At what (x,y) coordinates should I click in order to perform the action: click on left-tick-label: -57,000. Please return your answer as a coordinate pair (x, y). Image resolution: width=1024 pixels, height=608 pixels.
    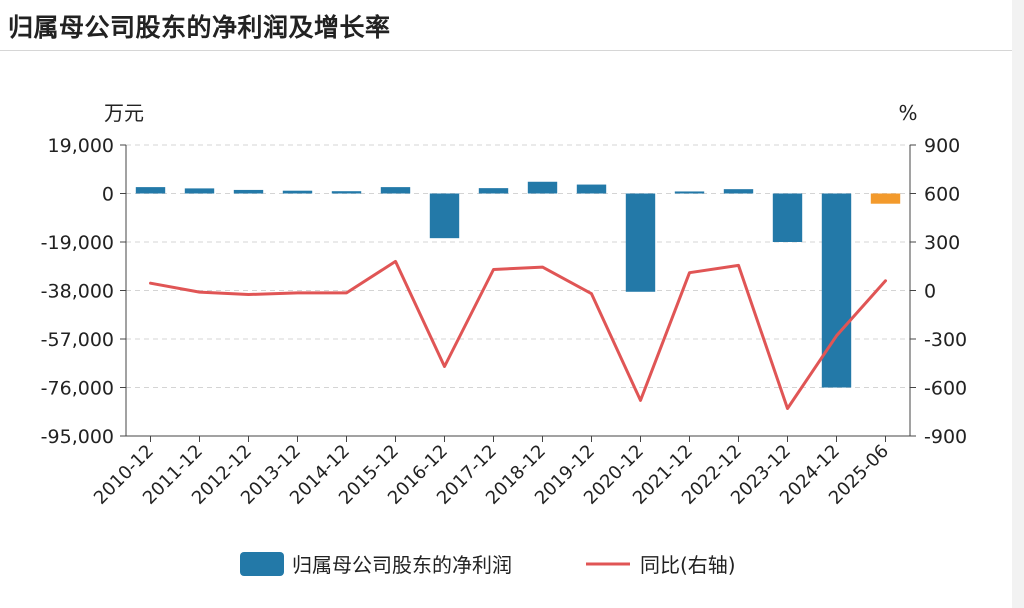
    Looking at the image, I should click on (77, 340).